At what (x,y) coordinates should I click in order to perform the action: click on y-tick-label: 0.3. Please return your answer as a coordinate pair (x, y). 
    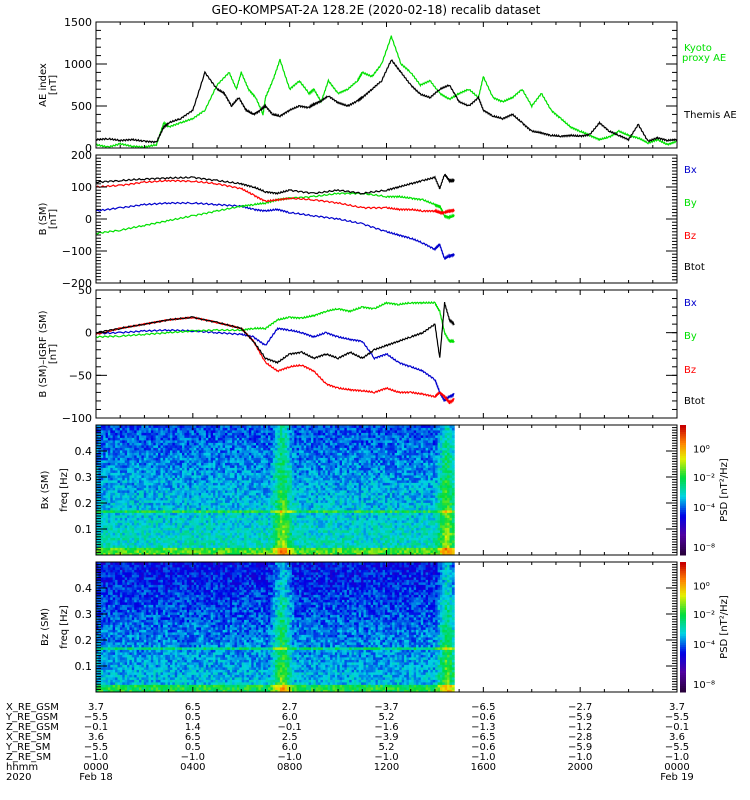
    Looking at the image, I should click on (84, 614).